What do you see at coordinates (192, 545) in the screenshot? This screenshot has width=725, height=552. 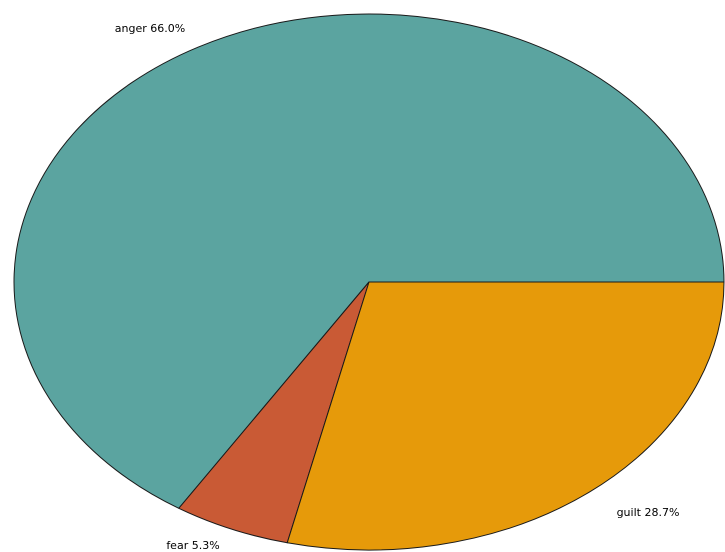 I see `pie-label-fear: fear 5.3%` at bounding box center [192, 545].